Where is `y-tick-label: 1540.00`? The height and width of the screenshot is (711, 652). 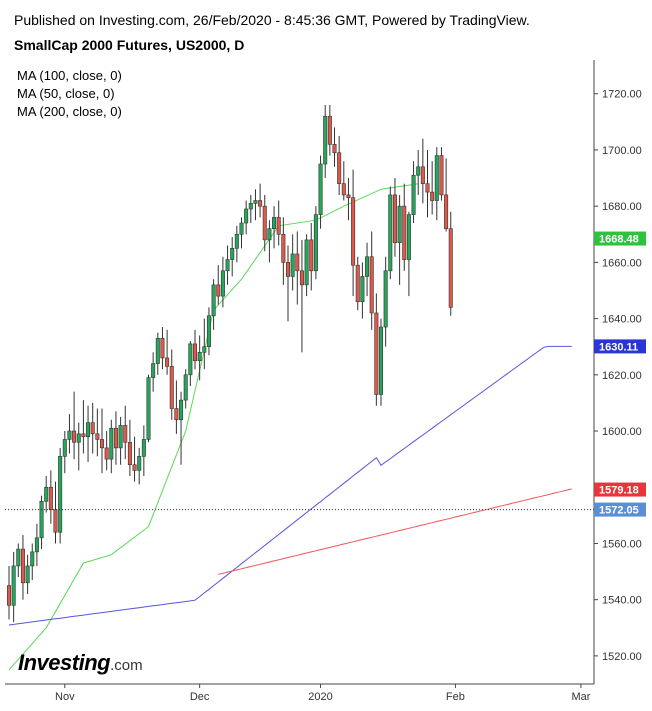
y-tick-label: 1540.00 is located at coordinates (622, 601).